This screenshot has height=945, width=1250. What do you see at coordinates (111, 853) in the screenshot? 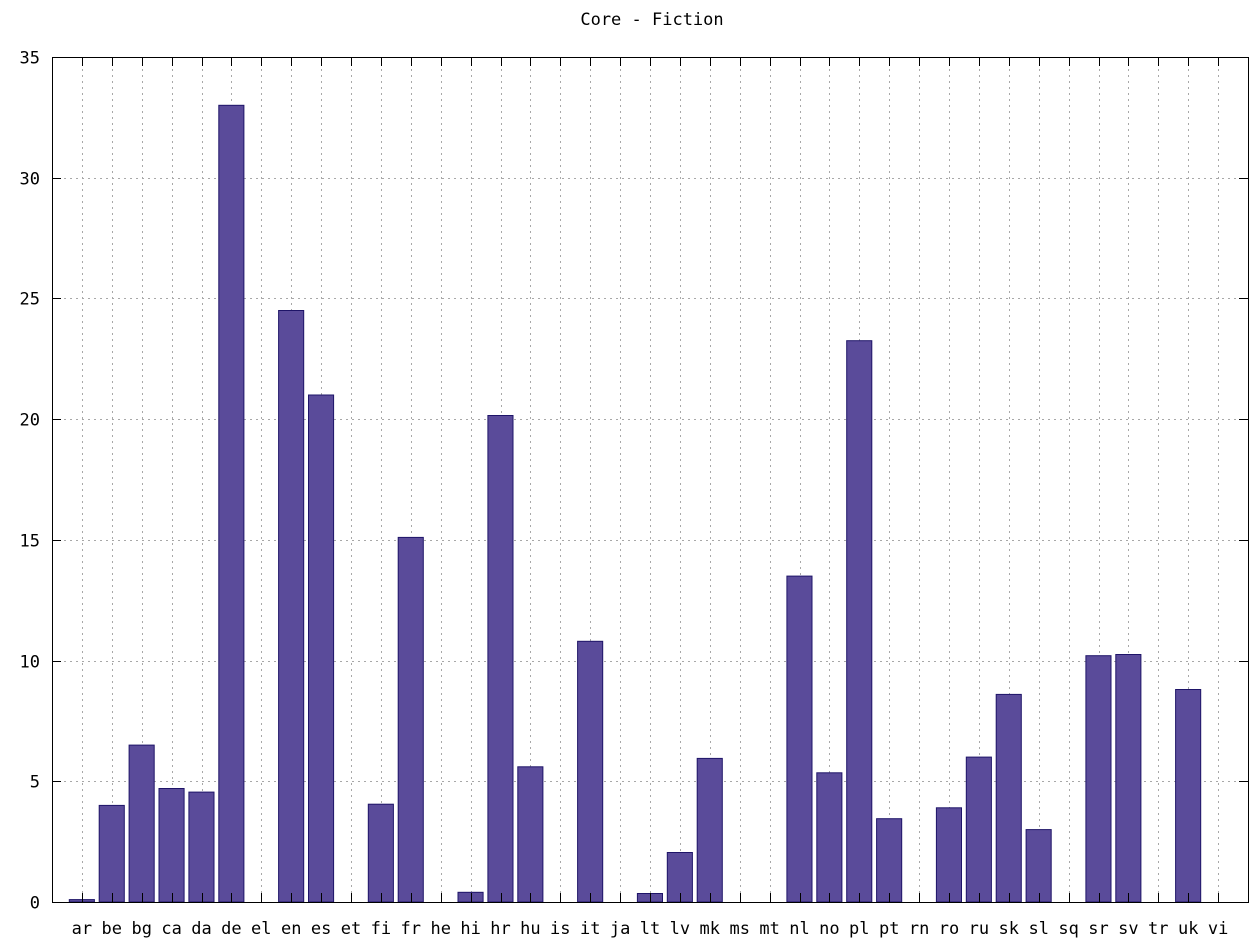
I see `bar-be` at bounding box center [111, 853].